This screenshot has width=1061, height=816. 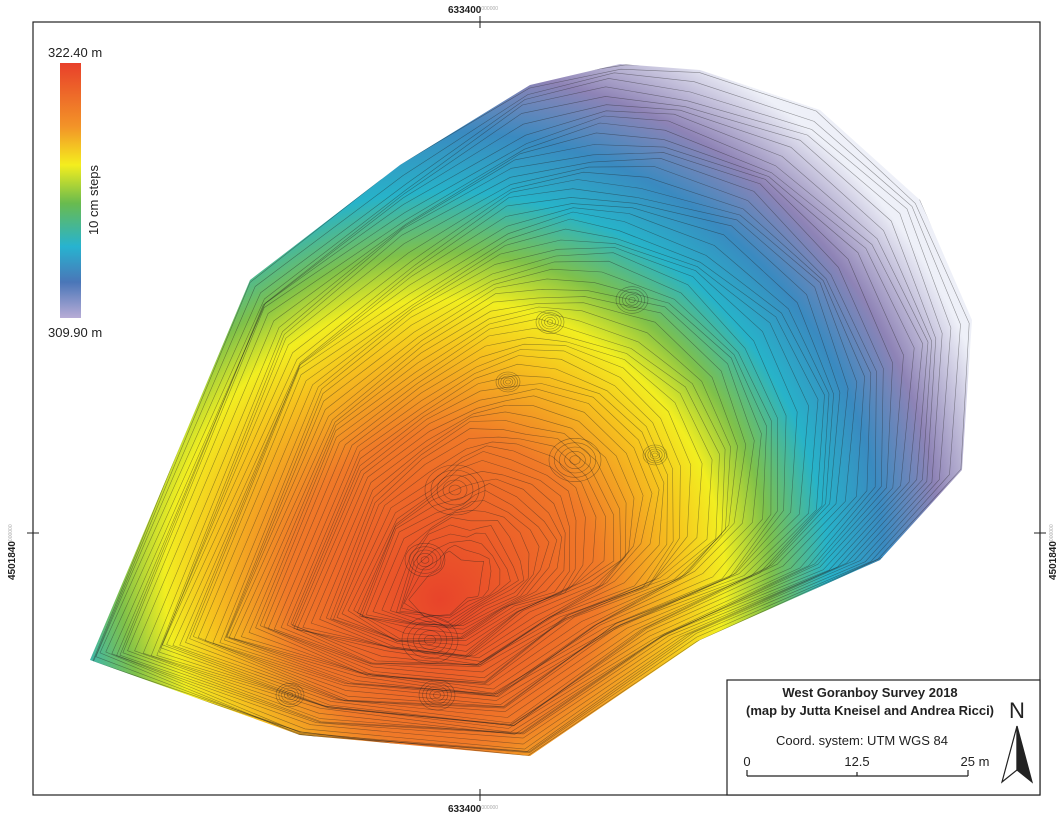 I want to click on scale-label: 12.5, so click(x=856, y=761).